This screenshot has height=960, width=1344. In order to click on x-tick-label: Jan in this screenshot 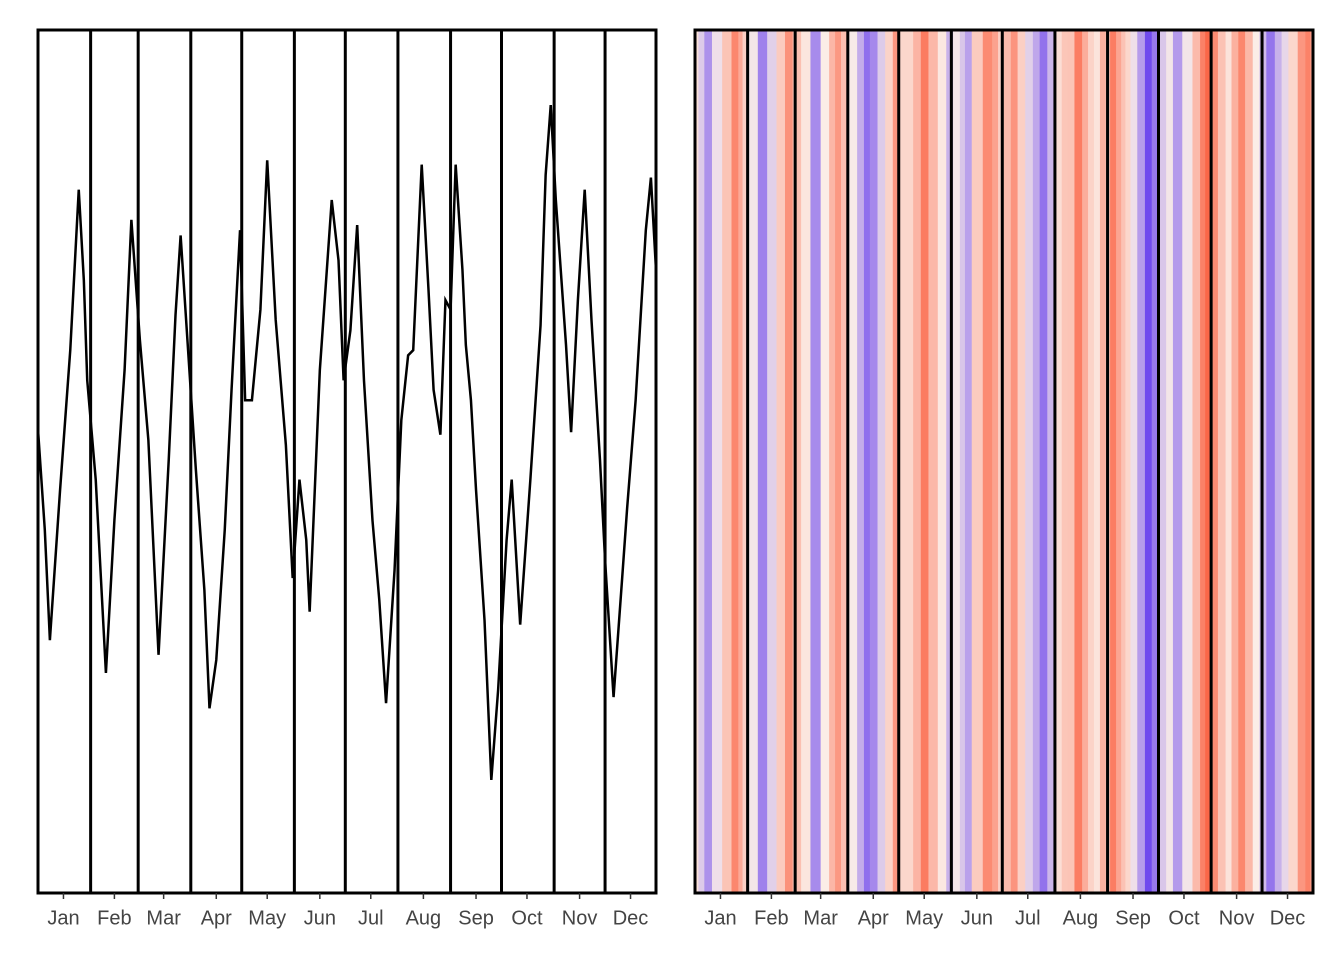, I will do `click(63, 918)`.